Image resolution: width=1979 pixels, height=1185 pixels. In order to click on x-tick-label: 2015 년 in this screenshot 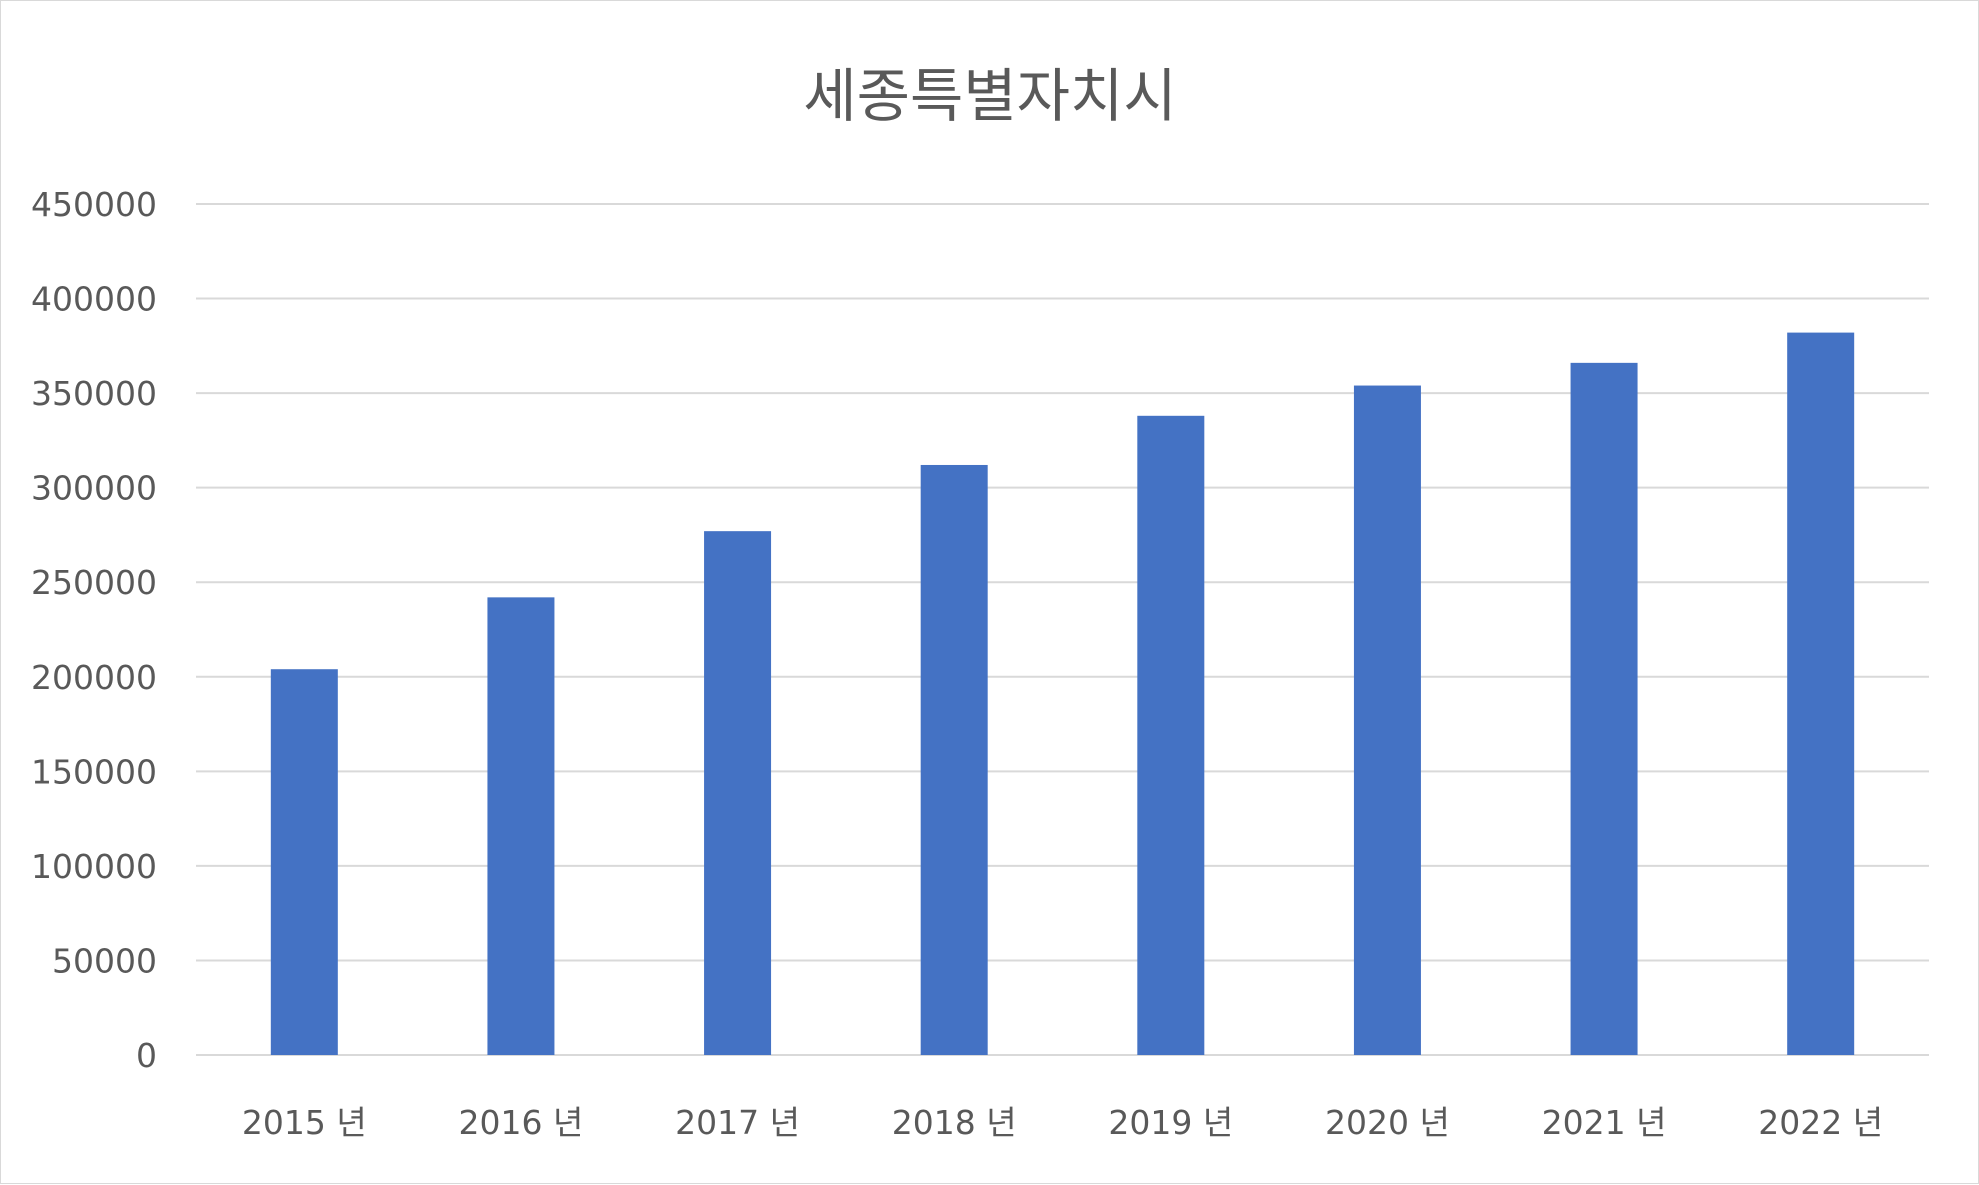, I will do `click(304, 1122)`.